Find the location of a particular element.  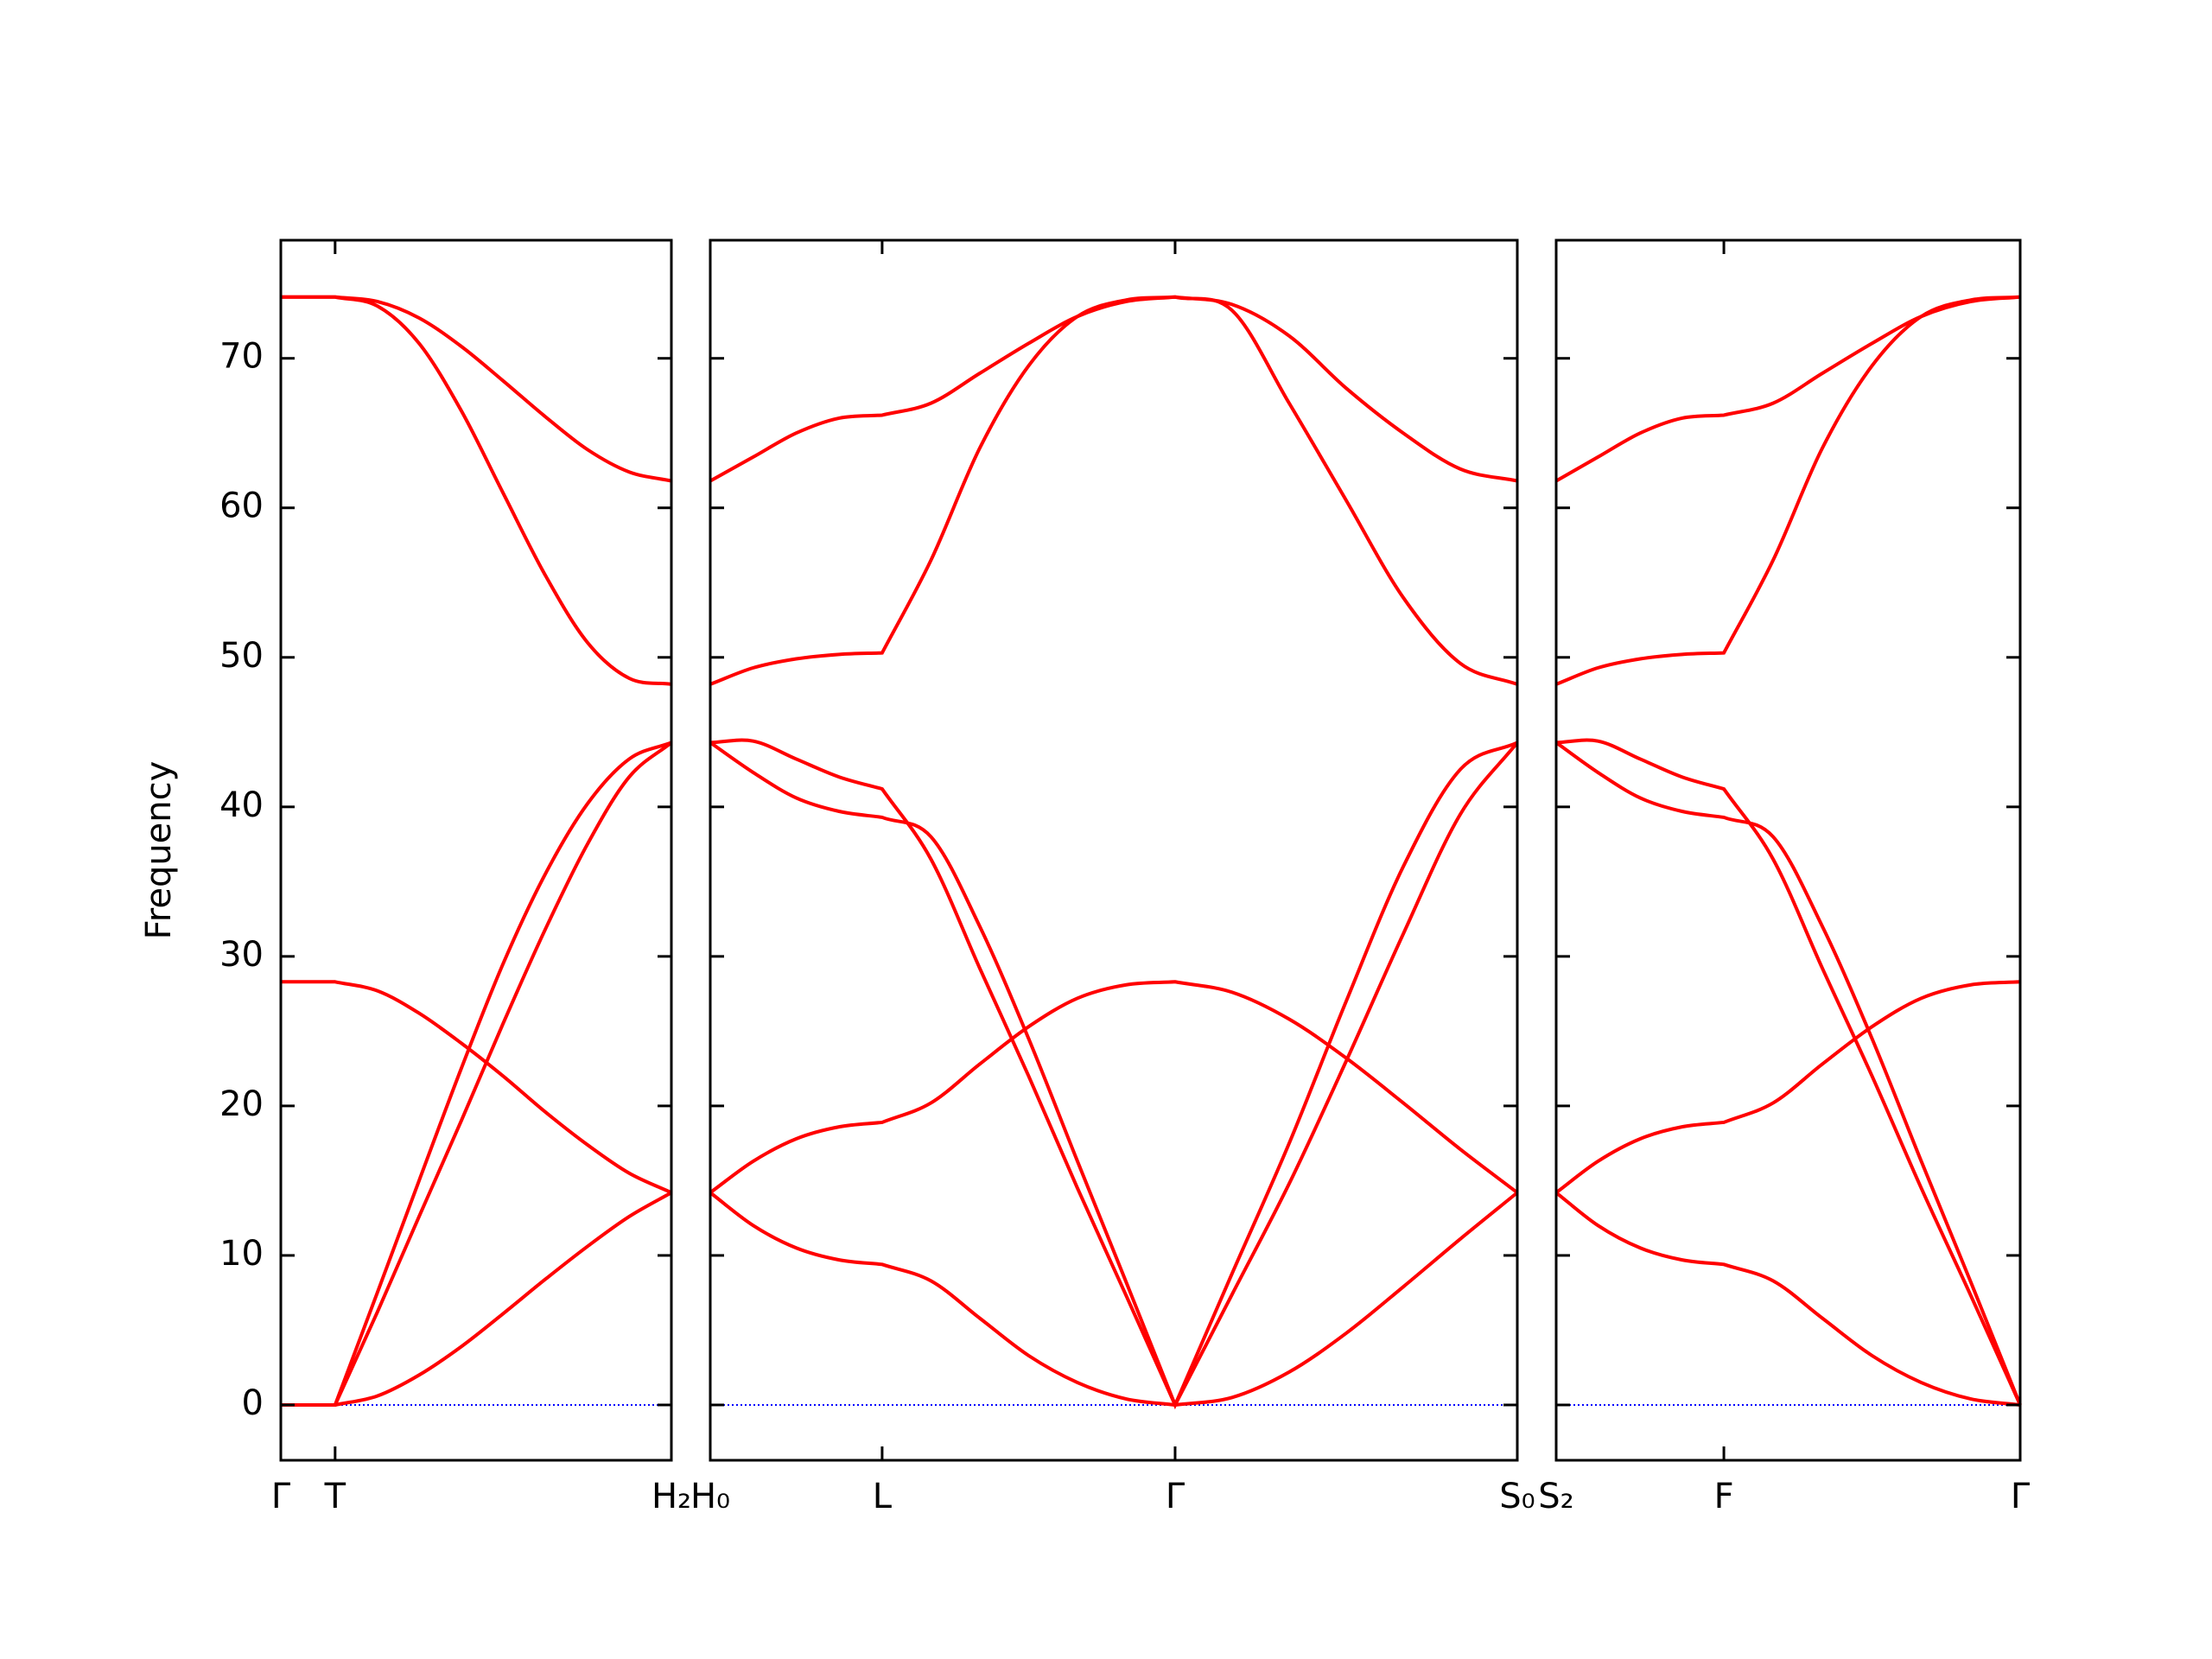

x-tick-label: H₂ is located at coordinates (671, 1496).